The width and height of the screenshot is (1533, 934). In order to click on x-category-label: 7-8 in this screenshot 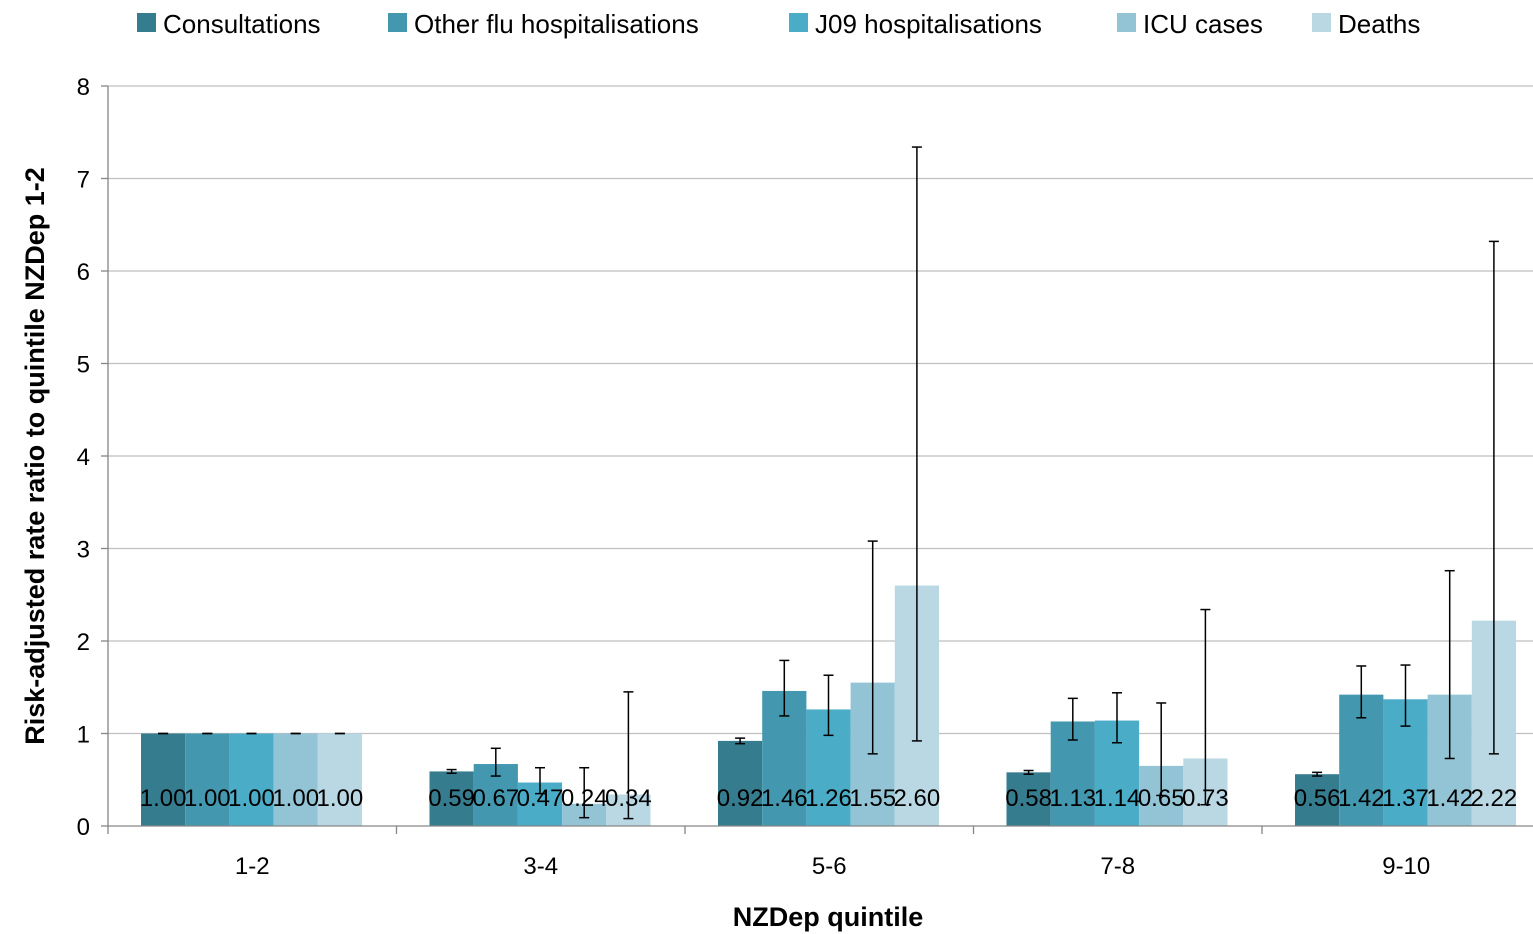, I will do `click(1117, 866)`.